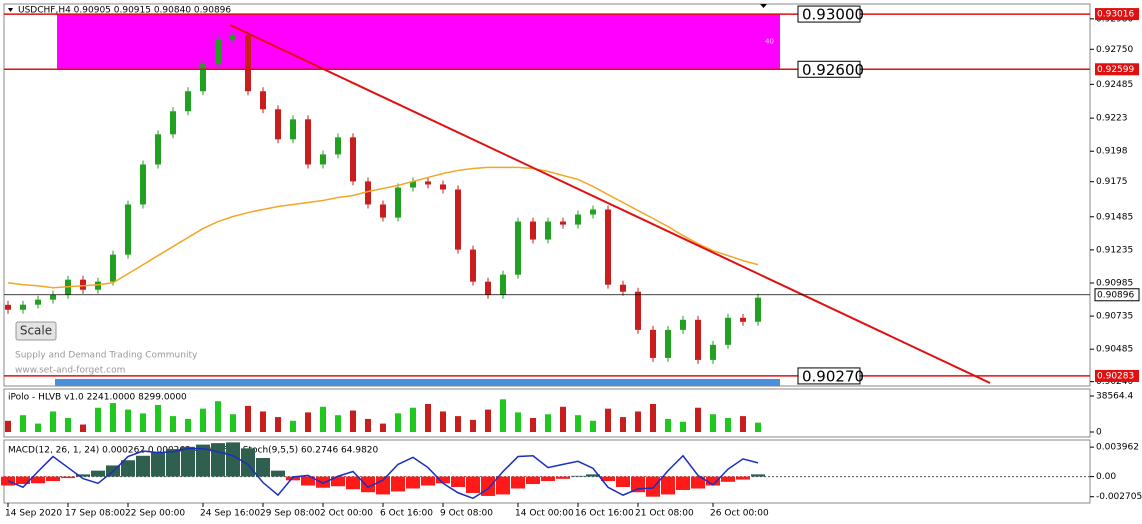 This screenshot has width=1142, height=524. Describe the element at coordinates (1114, 382) in the screenshot. I see `y-tick-label: 0.90240` at that location.